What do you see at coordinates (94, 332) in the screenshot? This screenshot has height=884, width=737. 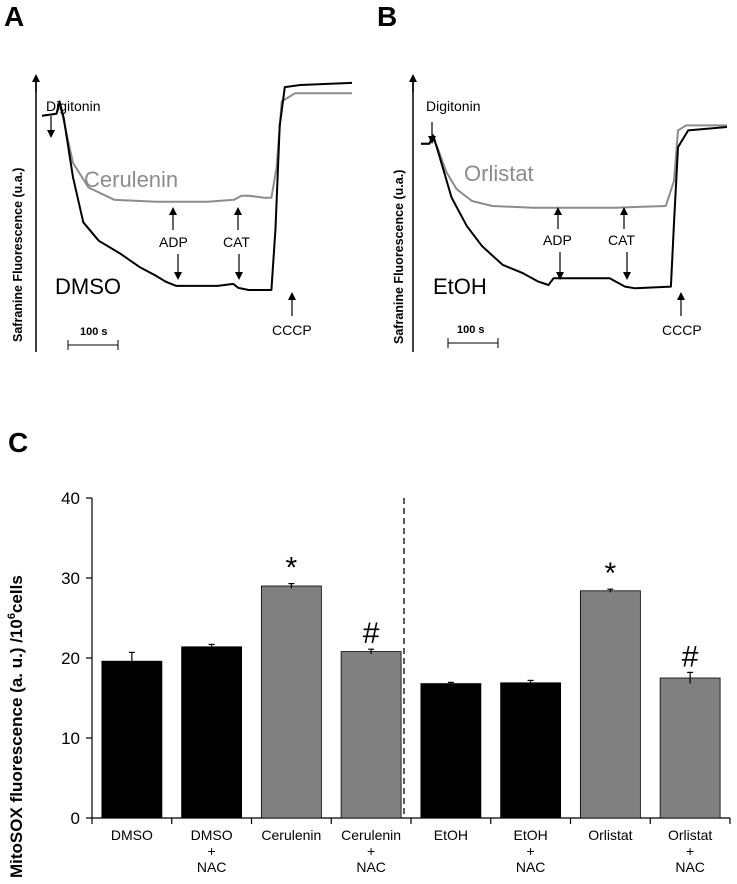 I see `panel-a-scale-label: 100 s` at bounding box center [94, 332].